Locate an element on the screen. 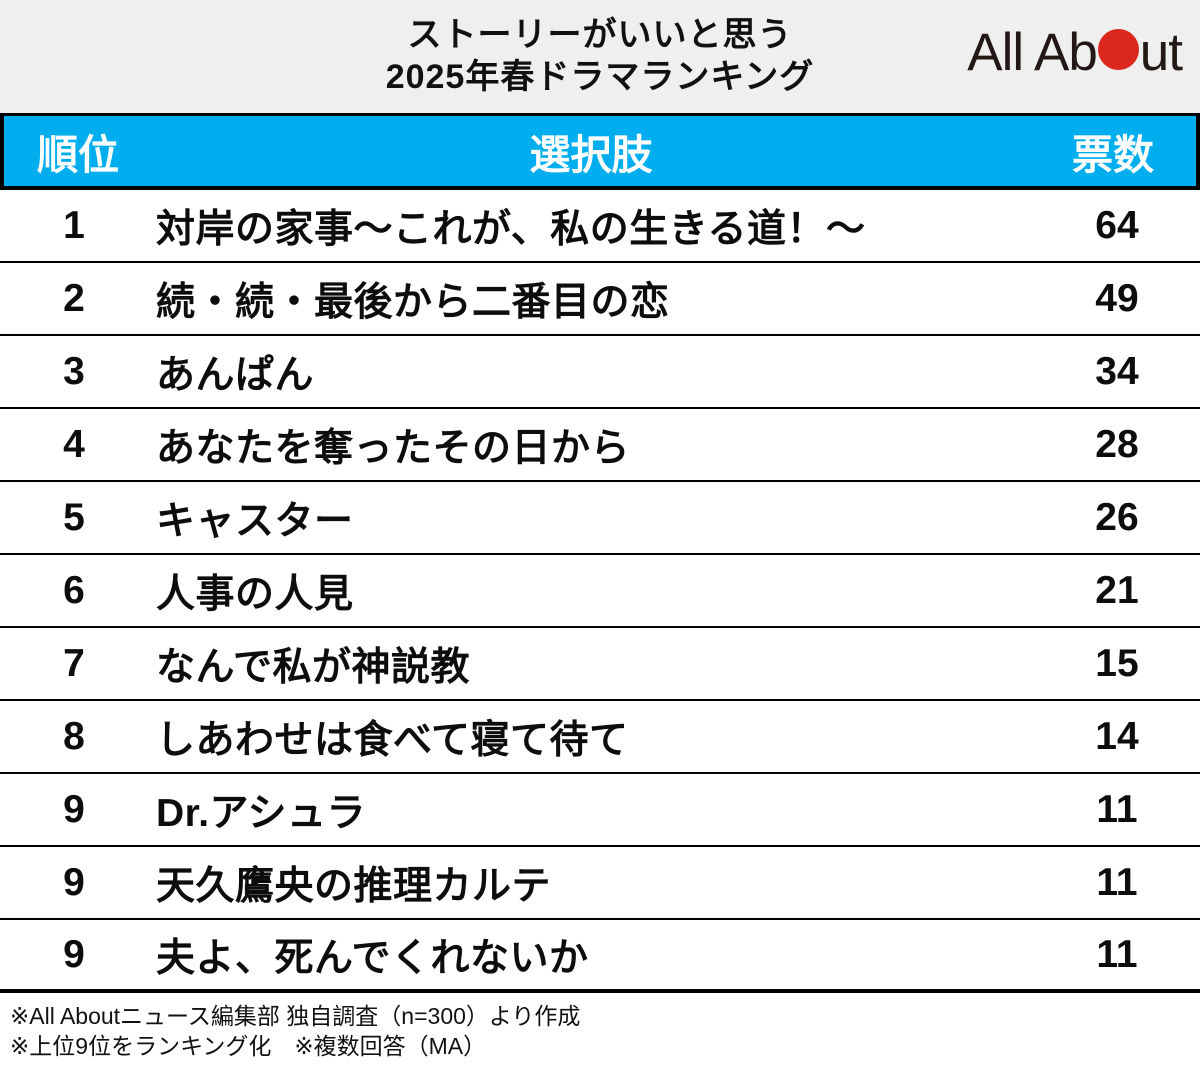  drama-title-cell: しあわせは食べて寝て待て is located at coordinates (392, 740).